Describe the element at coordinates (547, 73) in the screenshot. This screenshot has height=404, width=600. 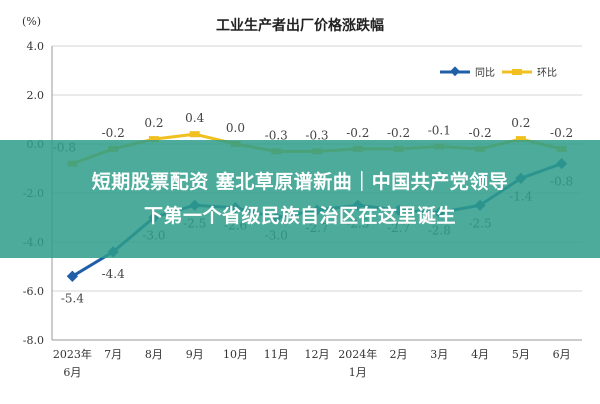
I see `legend-label: 环比` at that location.